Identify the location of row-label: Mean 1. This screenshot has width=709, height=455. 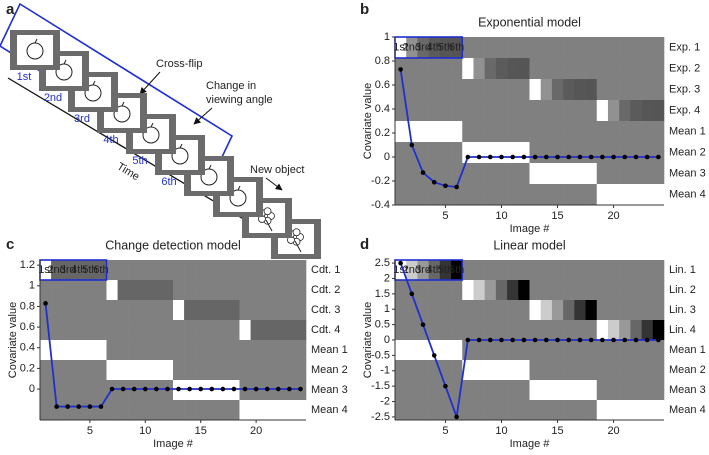
(687, 131).